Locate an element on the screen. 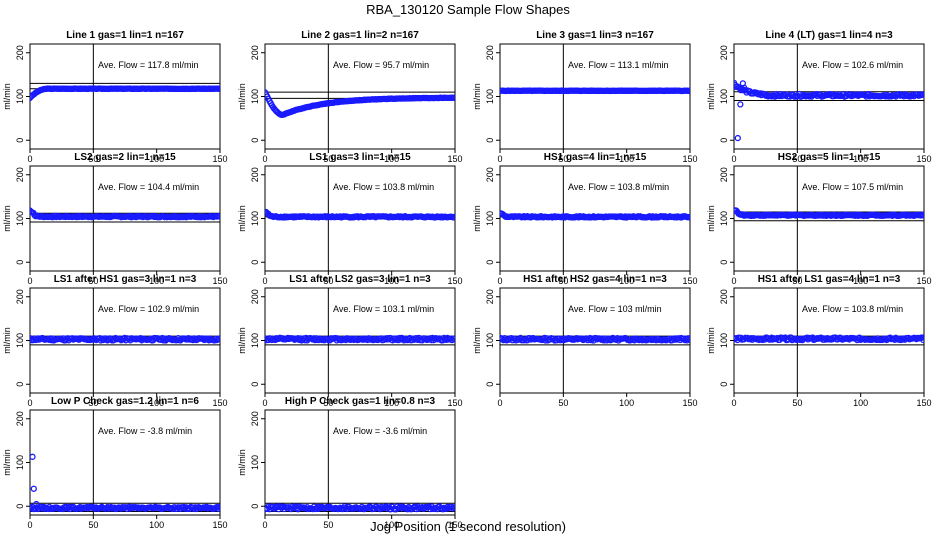 This screenshot has width=936, height=540. panel-title: HS1 after HS2 gas=4 lin=1 n=3 is located at coordinates (595, 279).